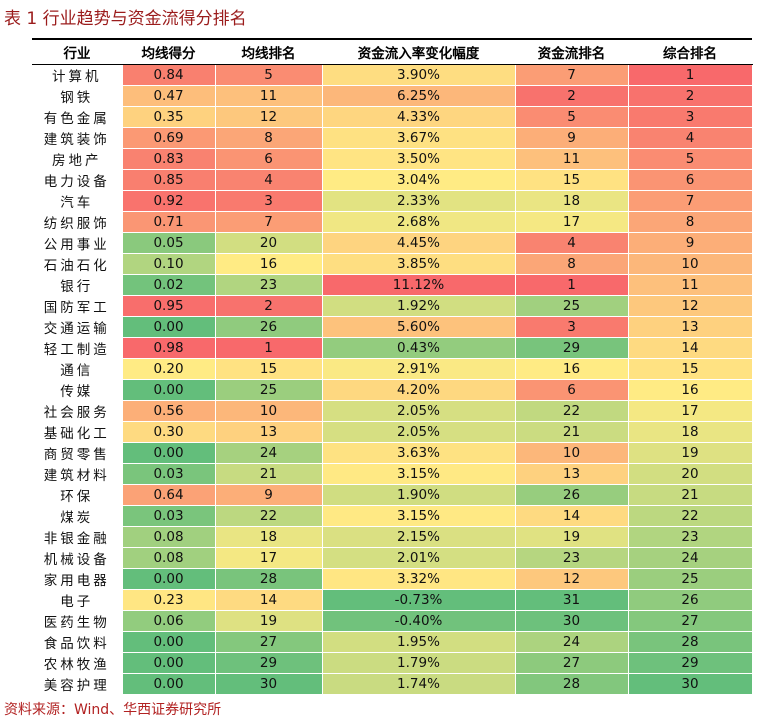 The image size is (765, 722). What do you see at coordinates (419, 411) in the screenshot?
I see `value-cell: 2.05%` at bounding box center [419, 411].